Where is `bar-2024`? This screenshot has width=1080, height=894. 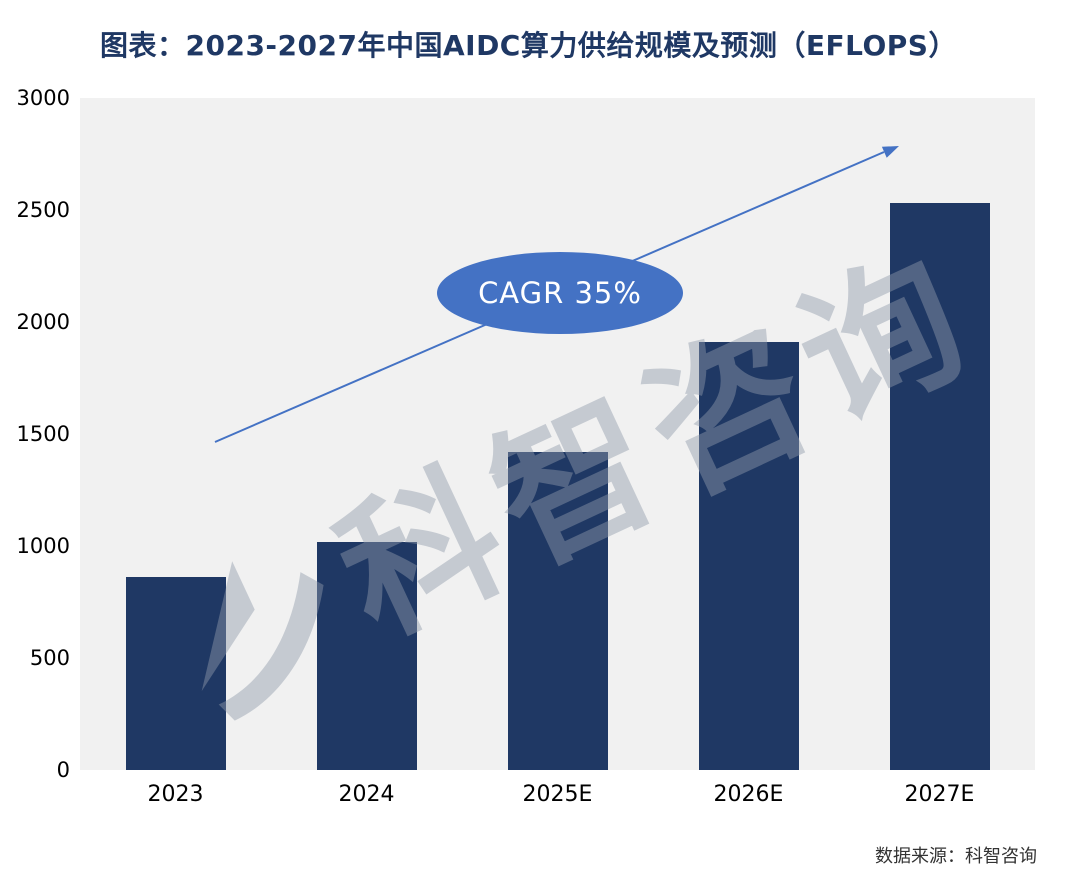
bar-2024 is located at coordinates (366, 655).